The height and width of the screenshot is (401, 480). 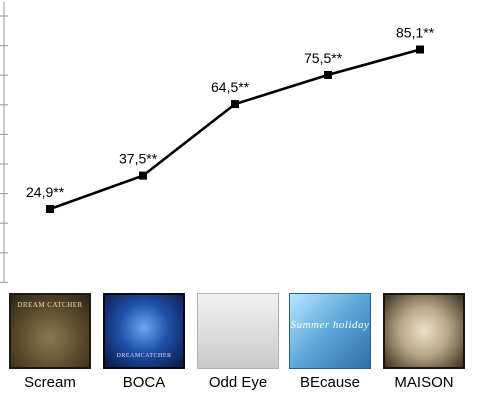 What do you see at coordinates (330, 325) in the screenshot?
I see `cover-4-title: Summer holiday` at bounding box center [330, 325].